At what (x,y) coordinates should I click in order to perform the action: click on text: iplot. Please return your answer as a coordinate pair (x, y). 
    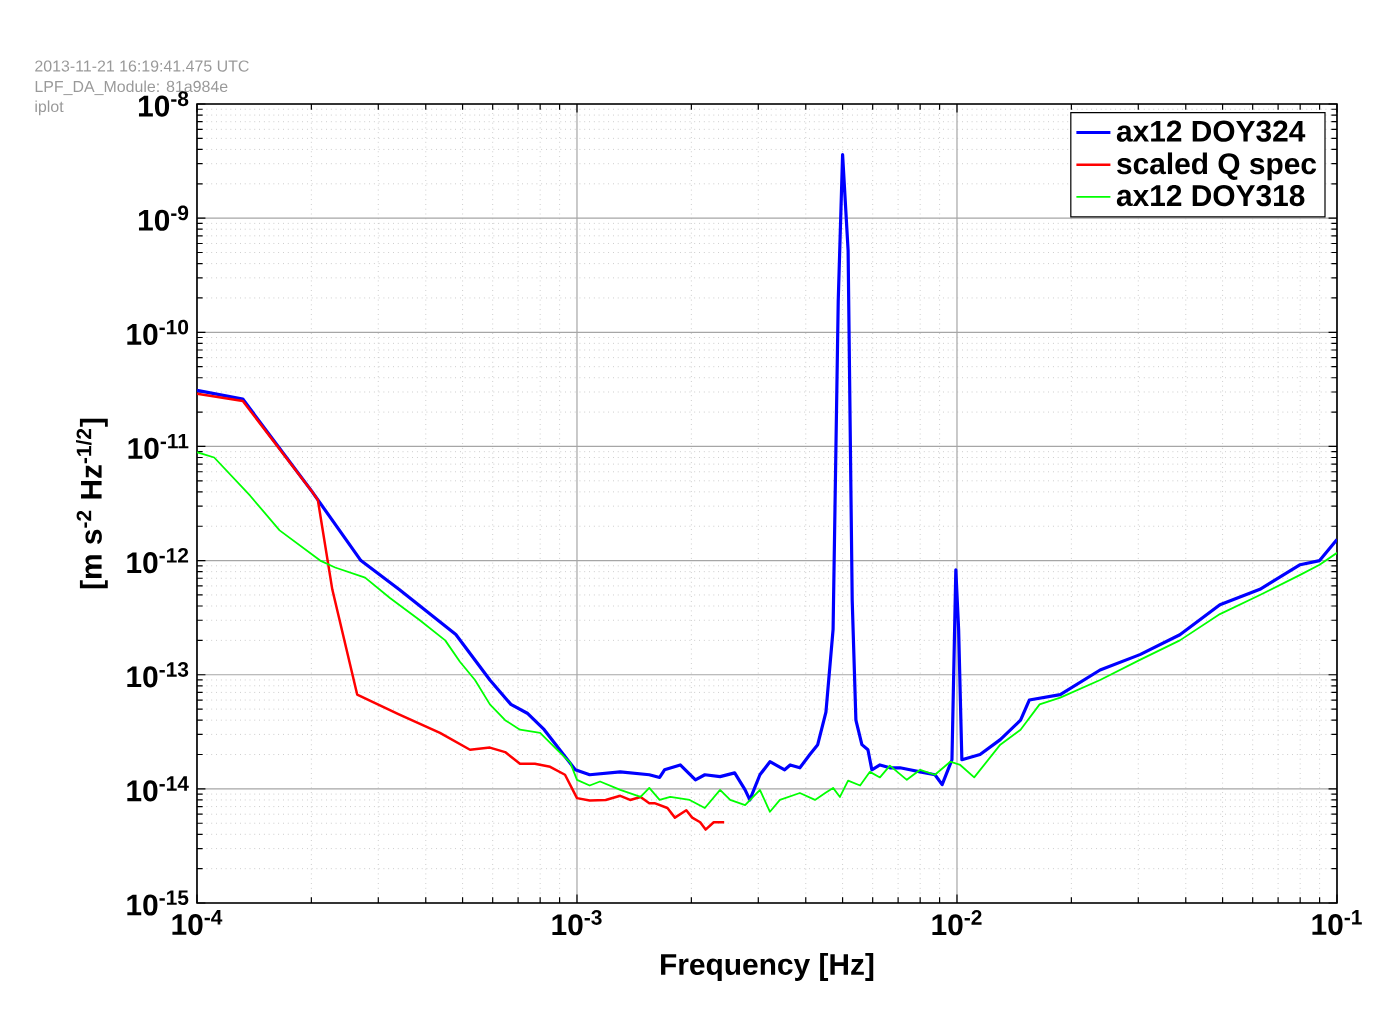
    Looking at the image, I should click on (49, 108).